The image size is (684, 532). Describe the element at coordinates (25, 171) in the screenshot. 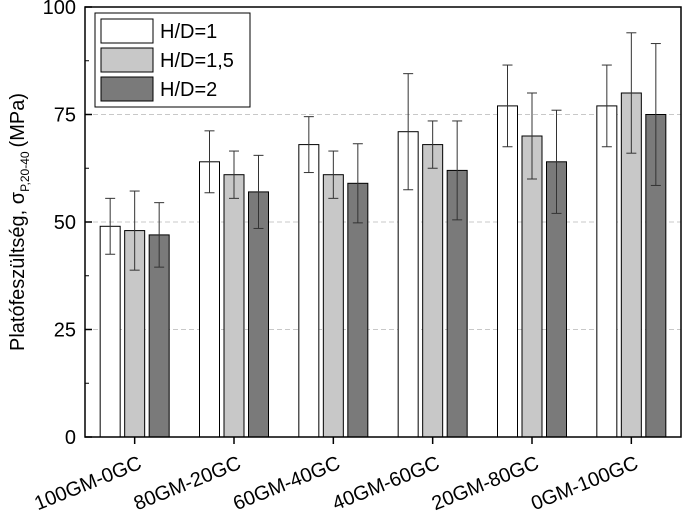

I see `y-axis-label-subscript: P,20-40` at that location.